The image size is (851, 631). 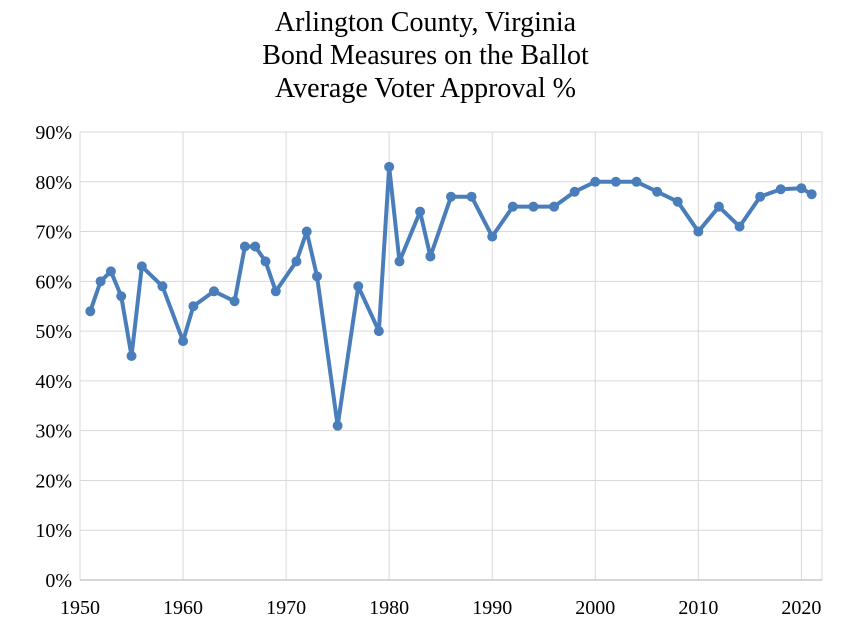 I want to click on y-tick-label: 0%, so click(x=58, y=581).